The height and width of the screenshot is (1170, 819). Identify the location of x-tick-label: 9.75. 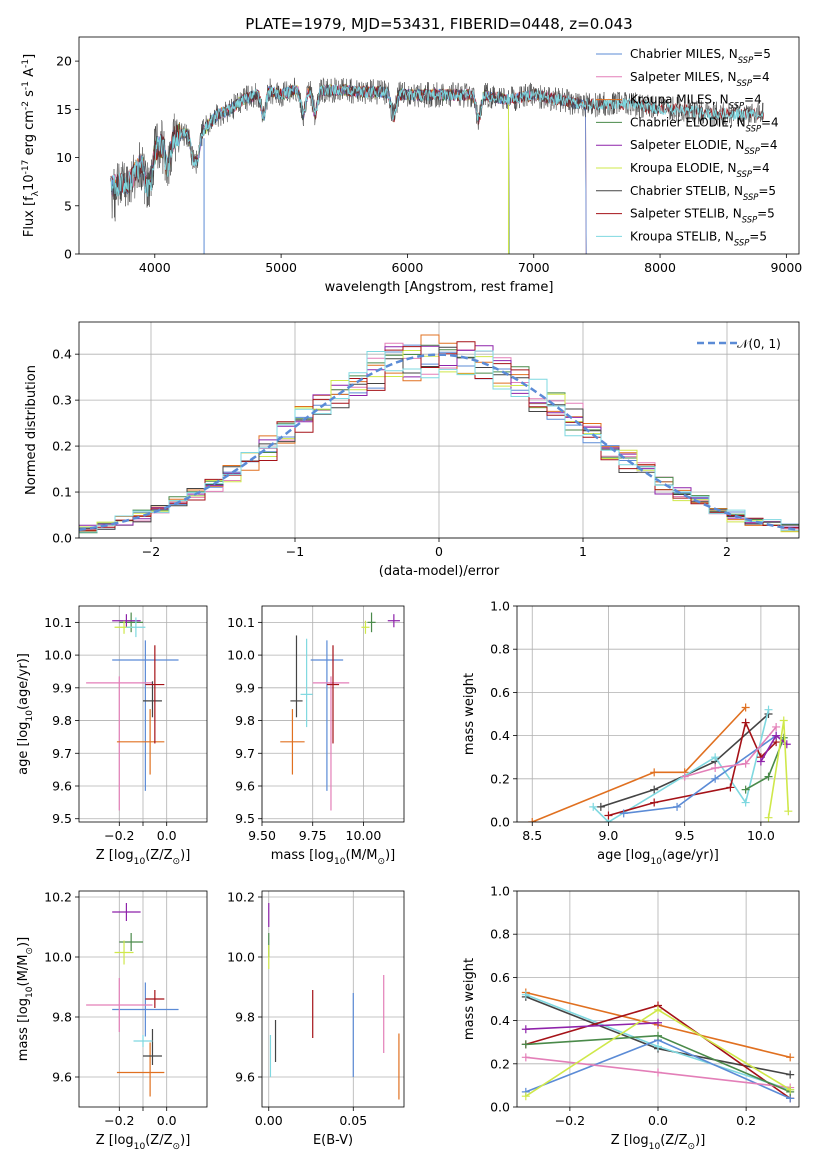
(313, 835).